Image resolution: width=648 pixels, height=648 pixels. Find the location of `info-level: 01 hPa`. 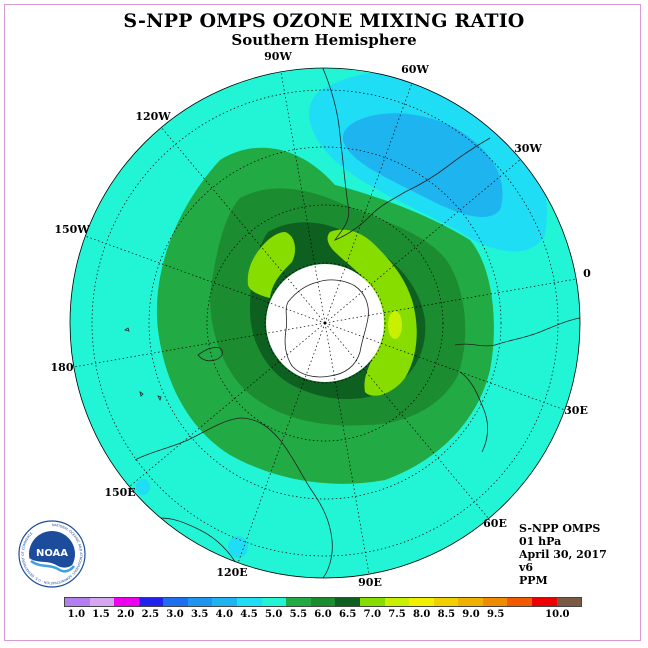

info-level: 01 hPa is located at coordinates (540, 541).